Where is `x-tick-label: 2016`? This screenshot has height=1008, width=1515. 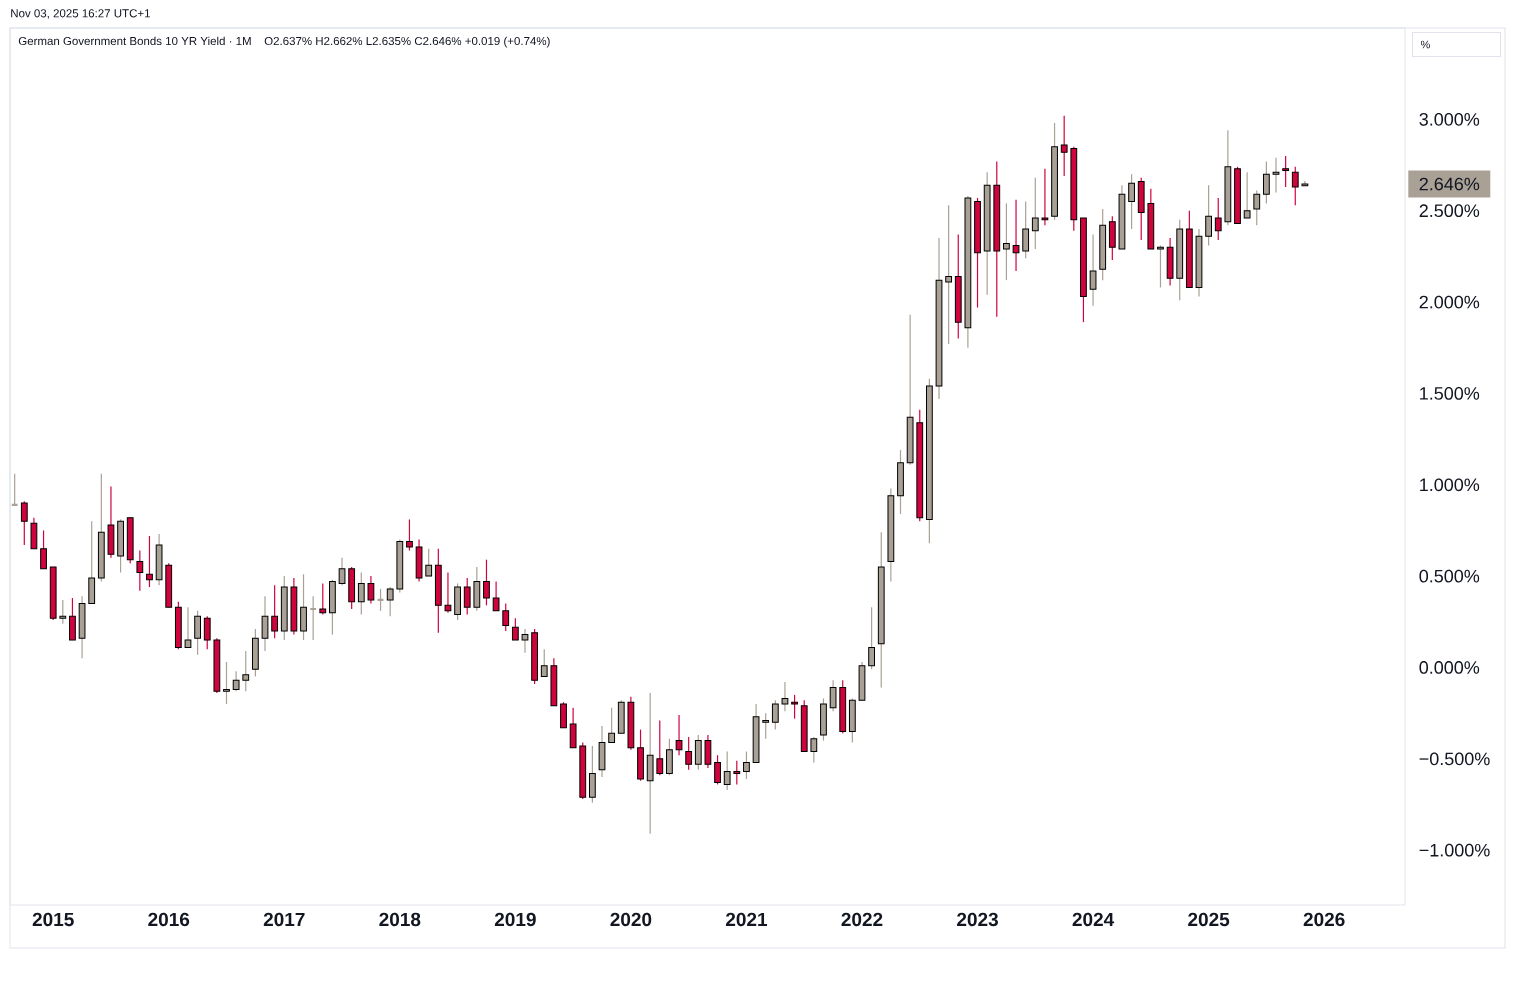 x-tick-label: 2016 is located at coordinates (169, 919).